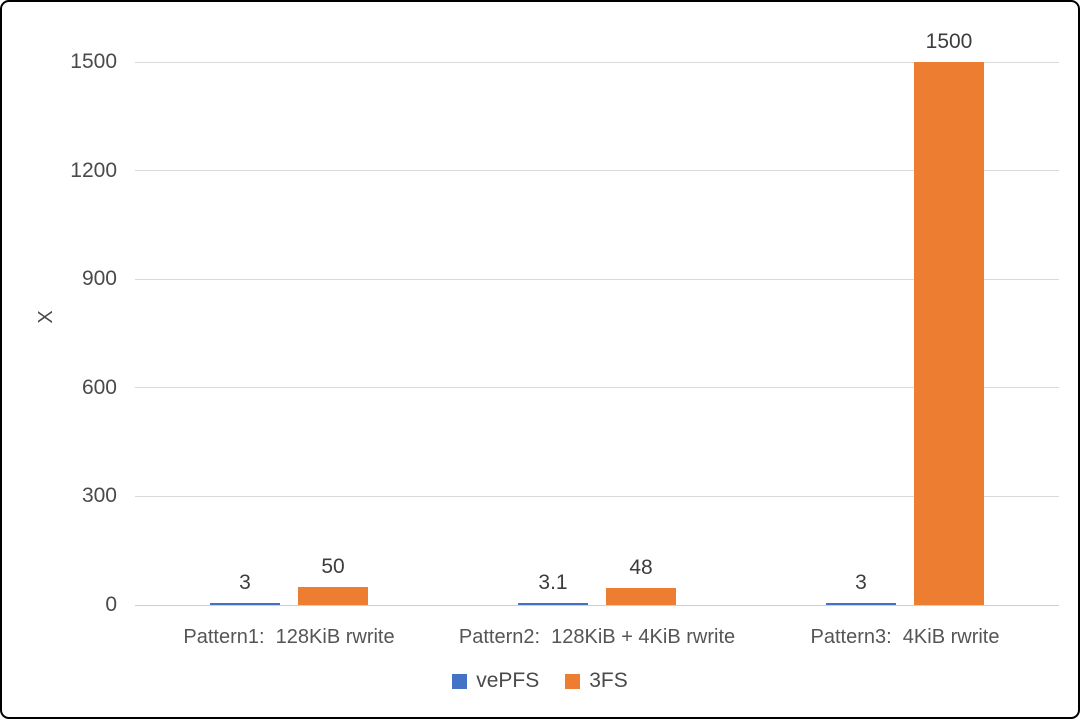 The image size is (1080, 719). Describe the element at coordinates (333, 595) in the screenshot. I see `bar-3FS-category1` at that location.